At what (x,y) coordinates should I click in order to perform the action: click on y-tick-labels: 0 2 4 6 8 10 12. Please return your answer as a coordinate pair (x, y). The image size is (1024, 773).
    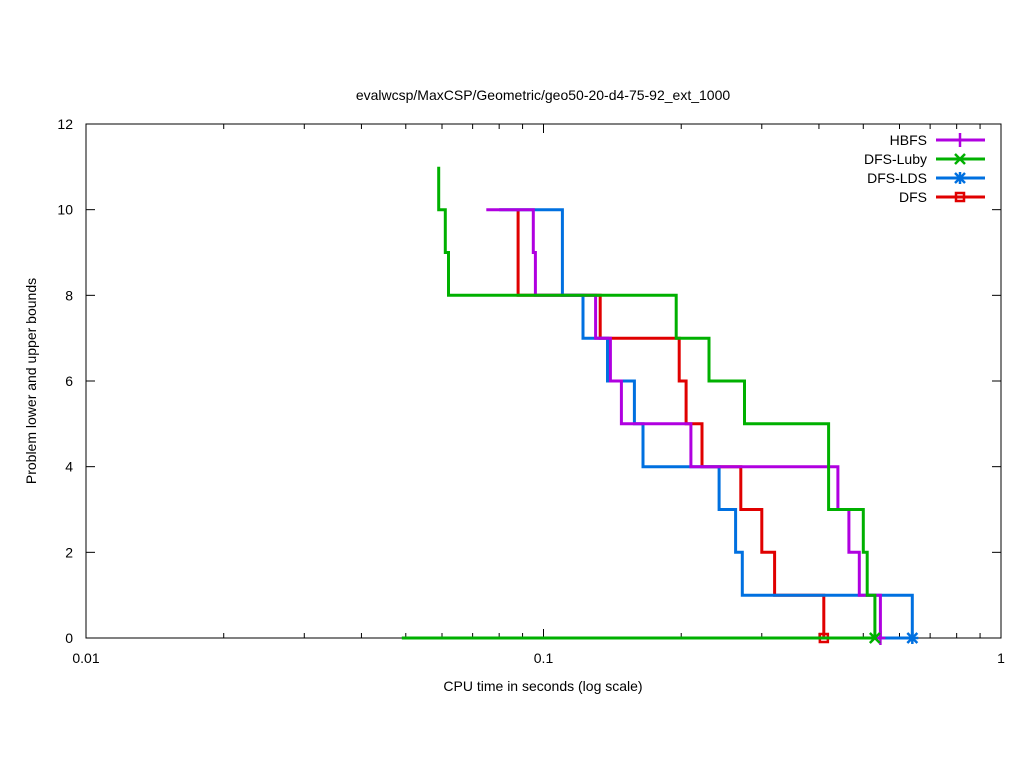
    Looking at the image, I should click on (65, 381).